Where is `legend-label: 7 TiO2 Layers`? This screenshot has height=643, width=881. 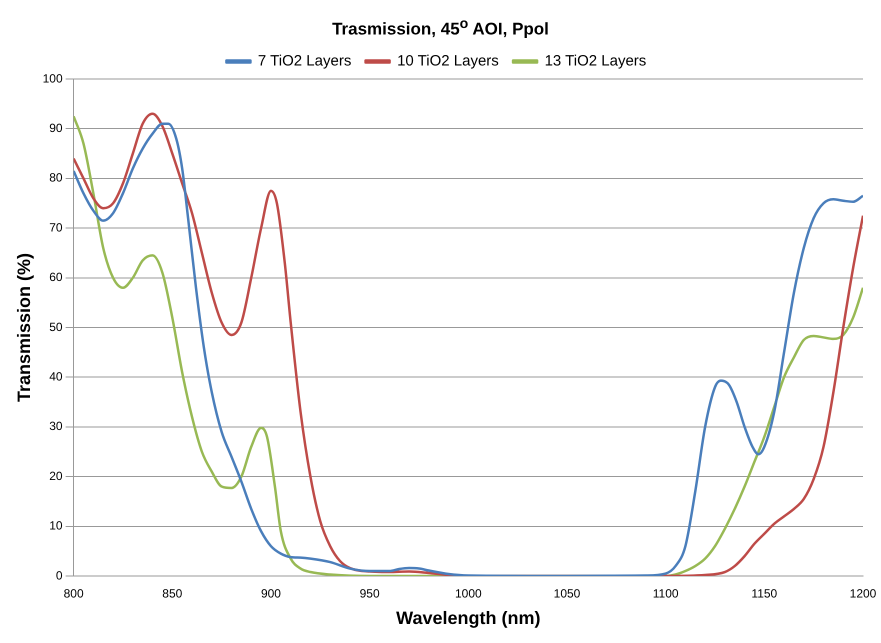
legend-label: 7 TiO2 Layers is located at coordinates (305, 61).